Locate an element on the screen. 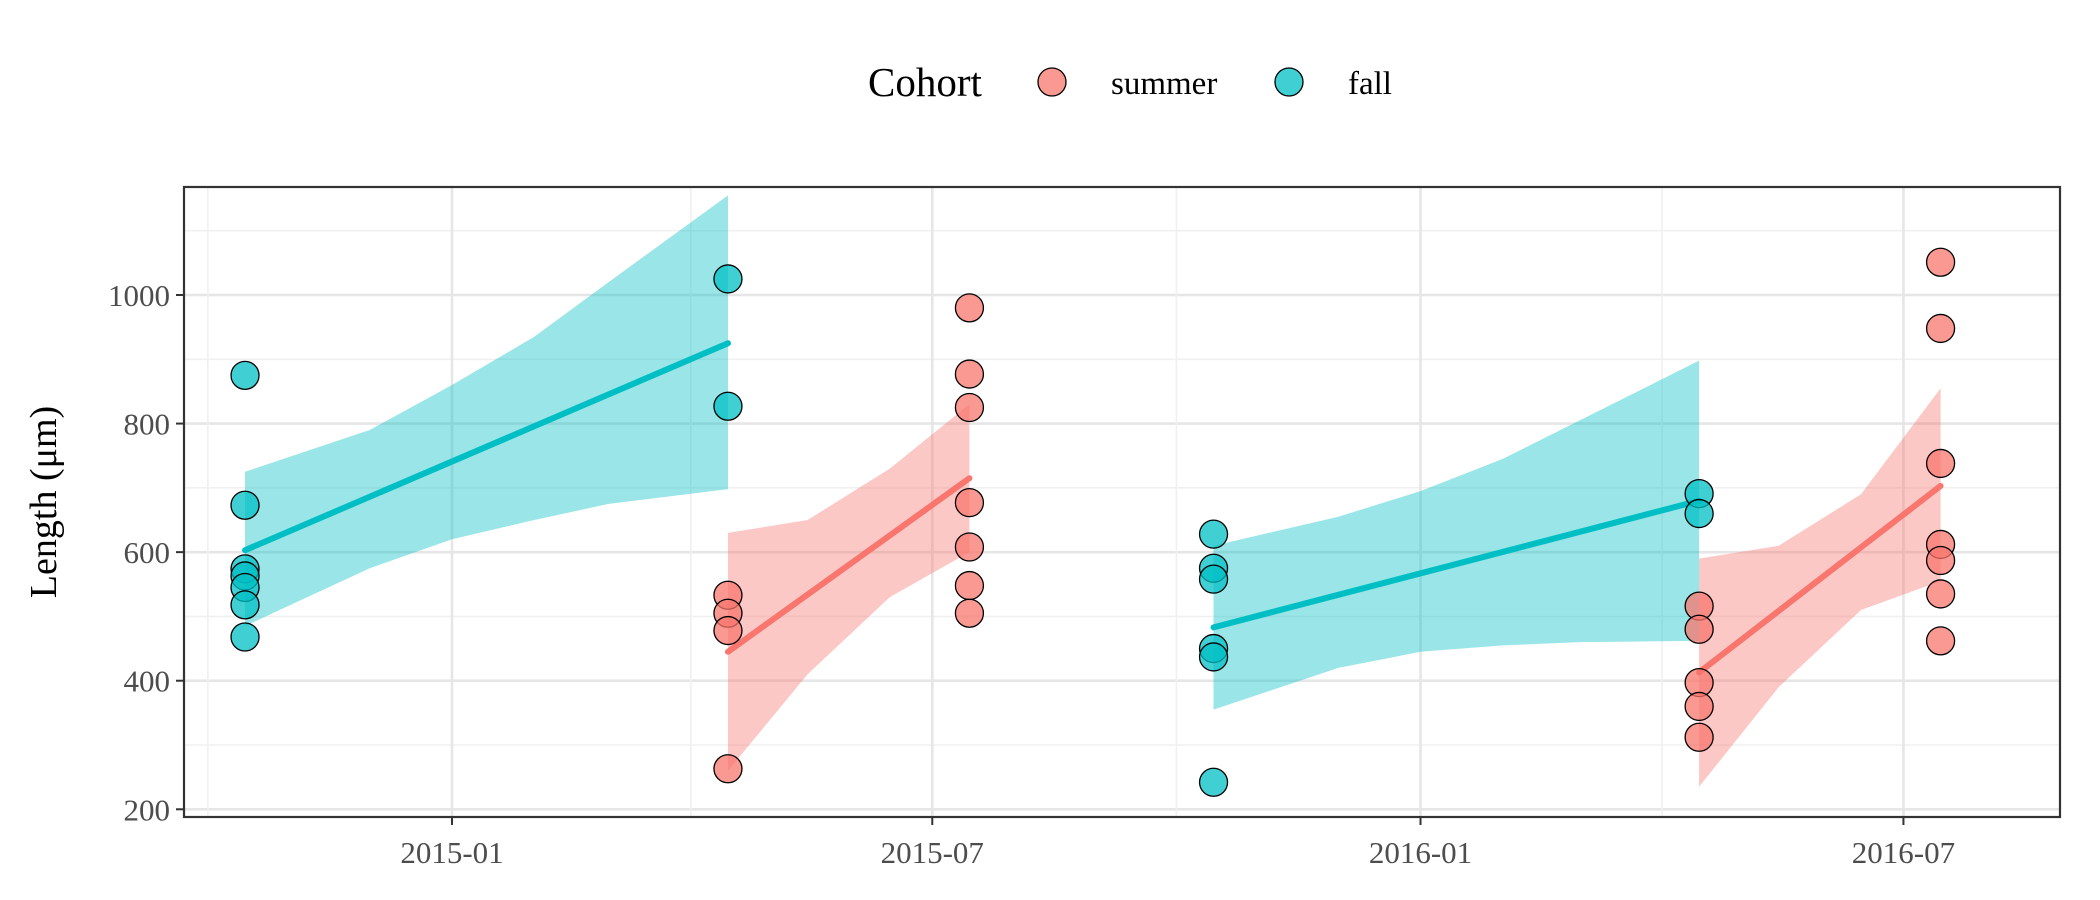  y-tick-label: 600 is located at coordinates (147, 552).